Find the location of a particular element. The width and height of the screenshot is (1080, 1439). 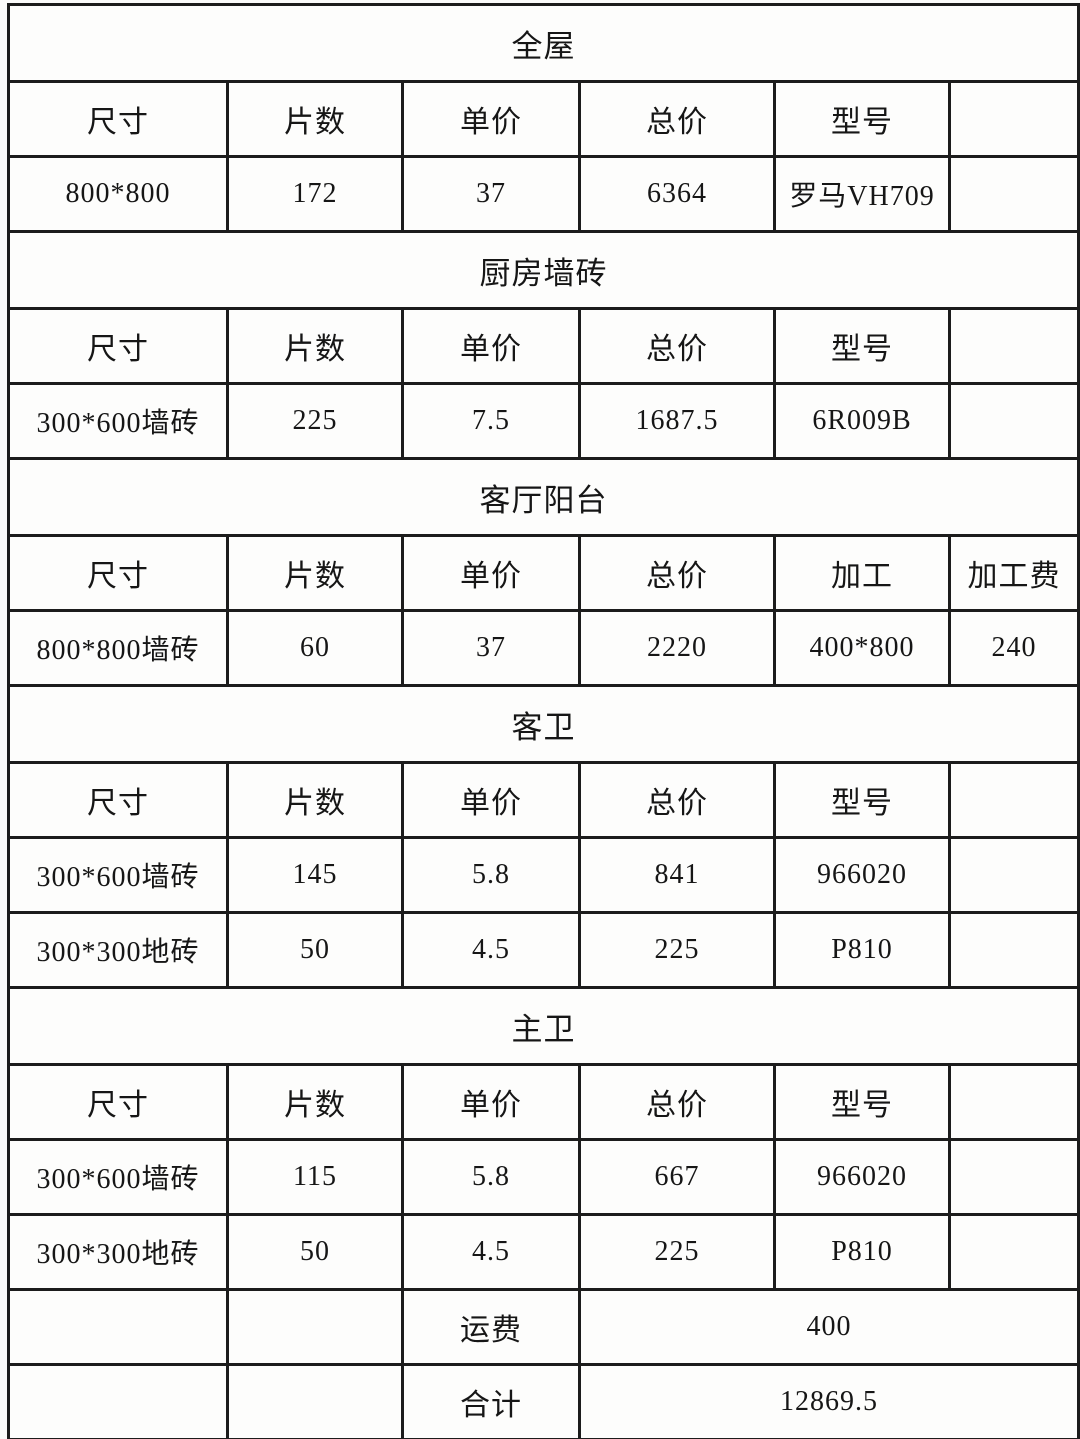

section-row-master-bath: 主卫 is located at coordinates (543, 1026).